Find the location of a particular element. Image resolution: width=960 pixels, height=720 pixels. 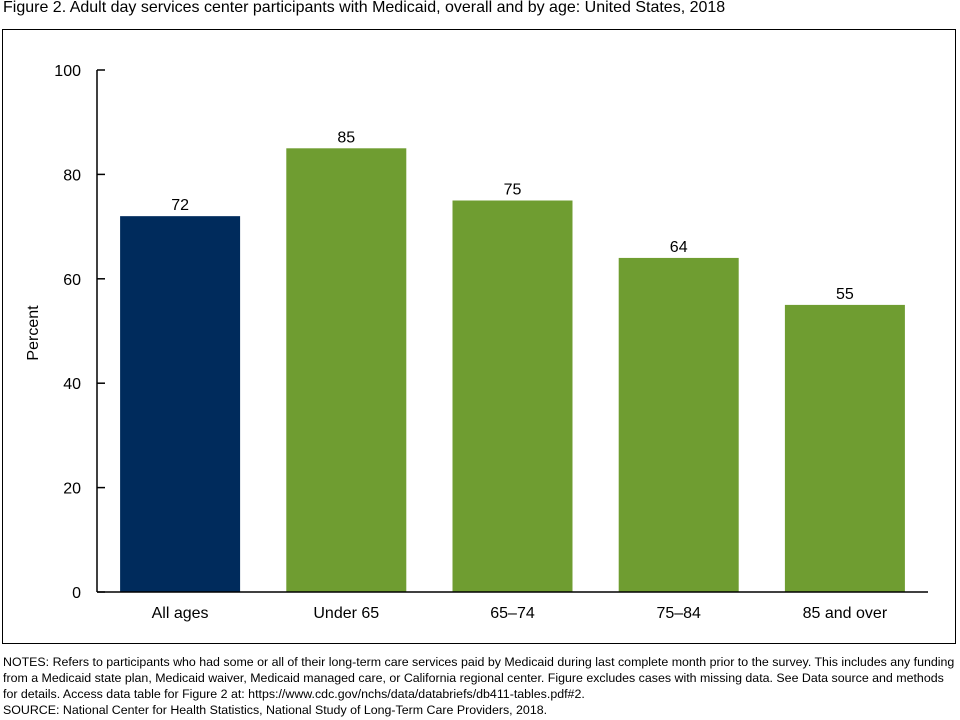

x-category-label: 85 and over is located at coordinates (845, 613).